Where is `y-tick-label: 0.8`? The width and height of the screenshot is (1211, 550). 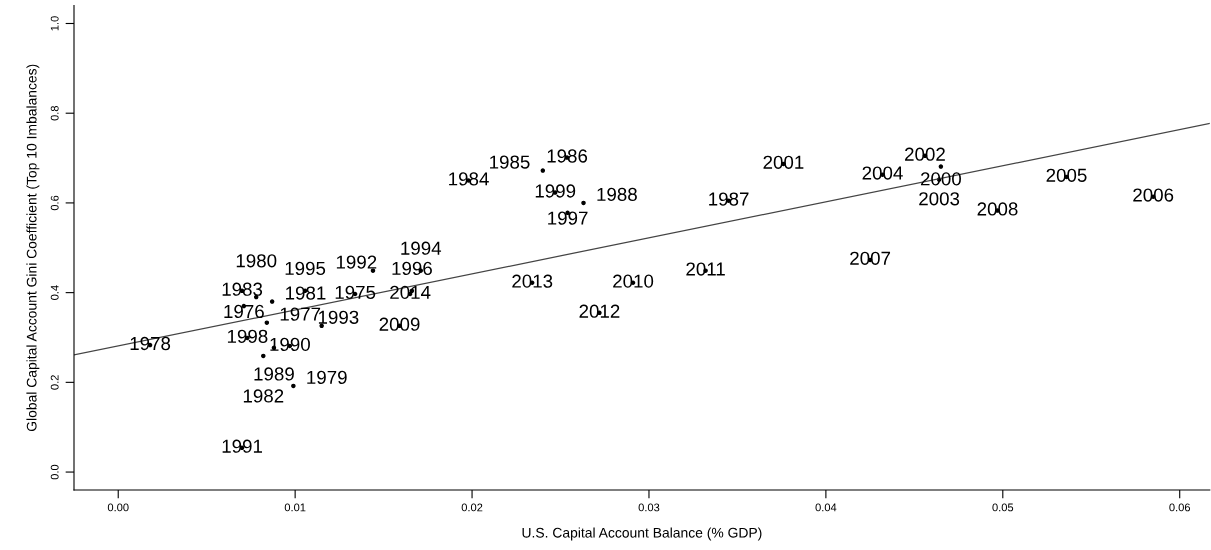
y-tick-label: 0.8 is located at coordinates (54, 113).